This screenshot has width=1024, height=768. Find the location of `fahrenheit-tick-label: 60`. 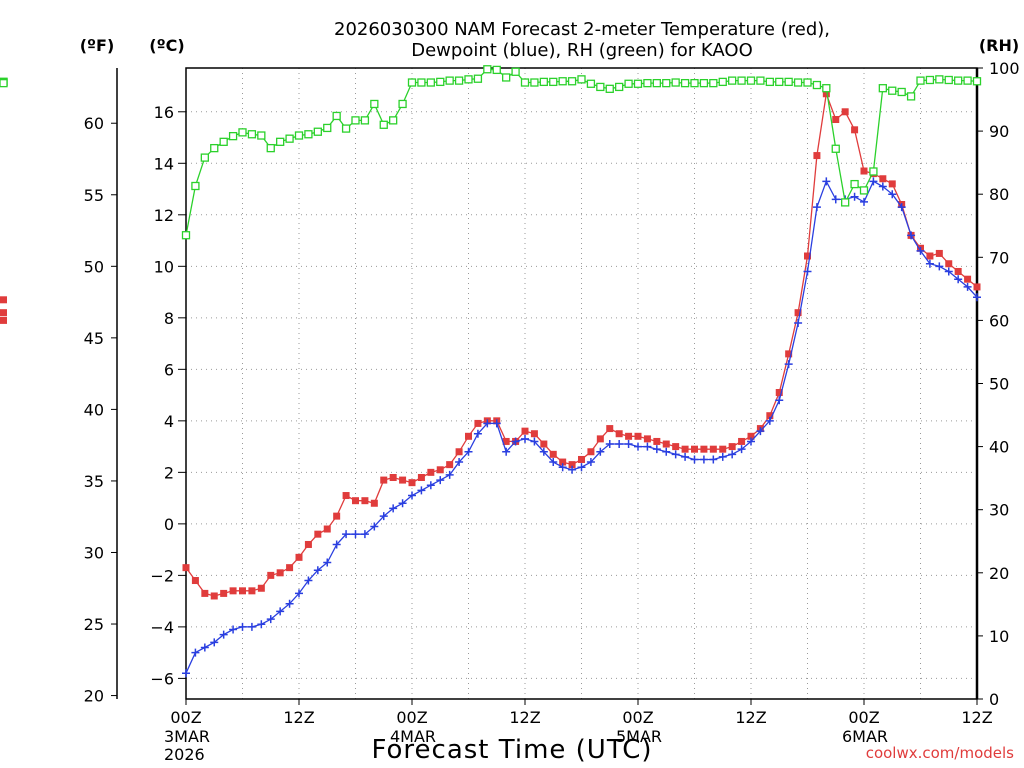

fahrenheit-tick-label: 60 is located at coordinates (94, 123).